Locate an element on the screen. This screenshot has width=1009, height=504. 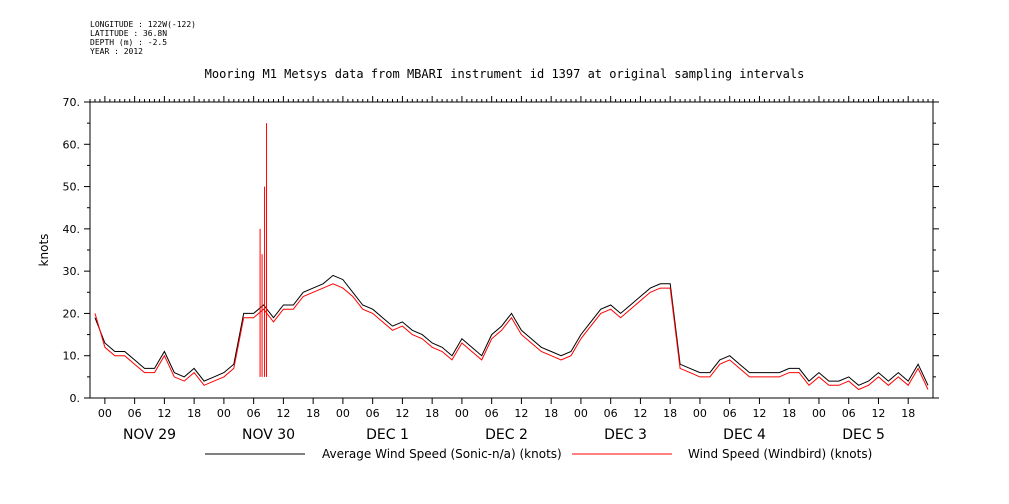
day-label: DEC 5 is located at coordinates (863, 435).